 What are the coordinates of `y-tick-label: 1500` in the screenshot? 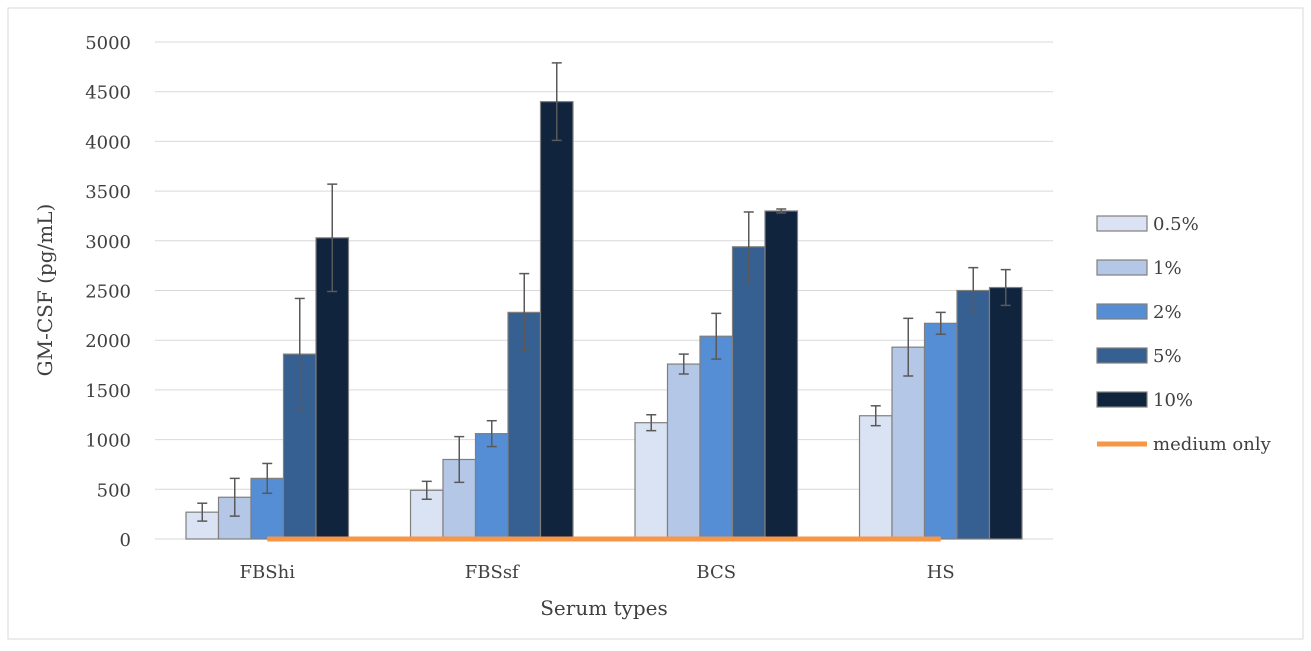 It's located at (108, 391).